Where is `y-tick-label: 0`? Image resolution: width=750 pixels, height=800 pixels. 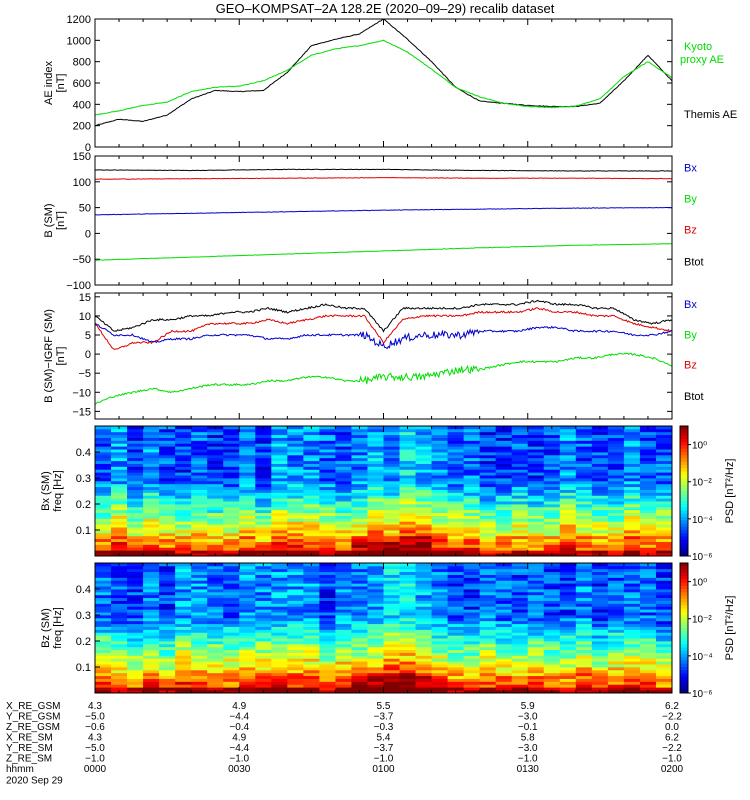
y-tick-label: 0 is located at coordinates (88, 234).